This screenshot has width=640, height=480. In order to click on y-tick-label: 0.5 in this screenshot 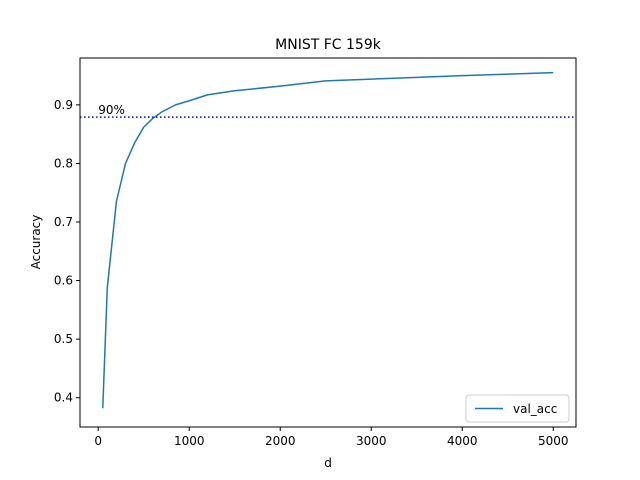, I will do `click(63, 339)`.